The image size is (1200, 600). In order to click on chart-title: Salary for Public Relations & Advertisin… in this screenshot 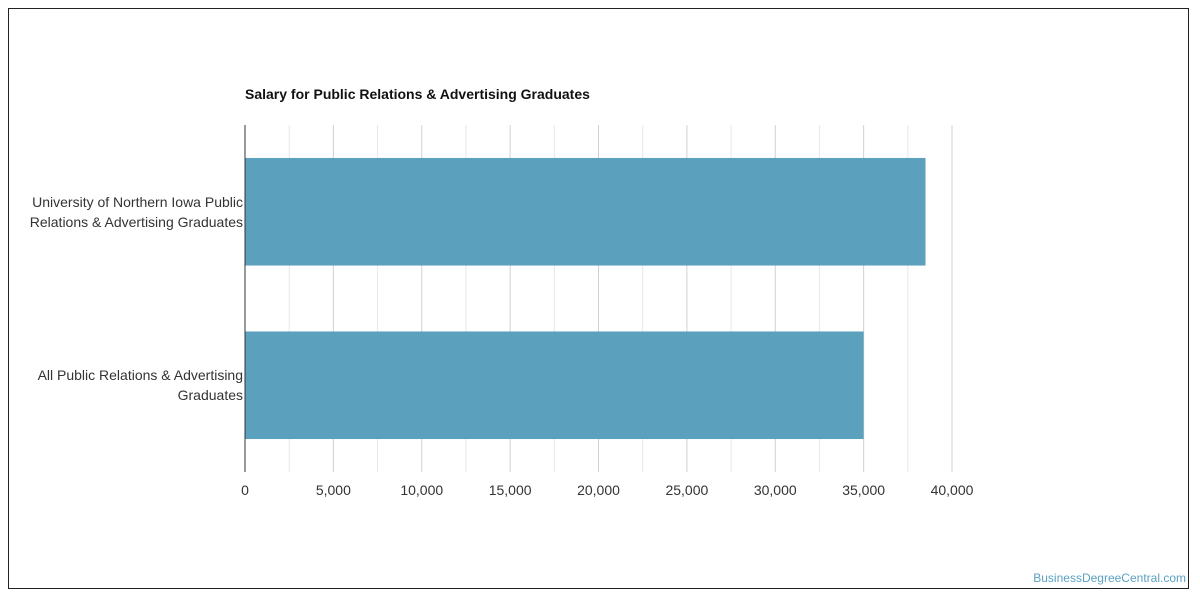, I will do `click(417, 94)`.